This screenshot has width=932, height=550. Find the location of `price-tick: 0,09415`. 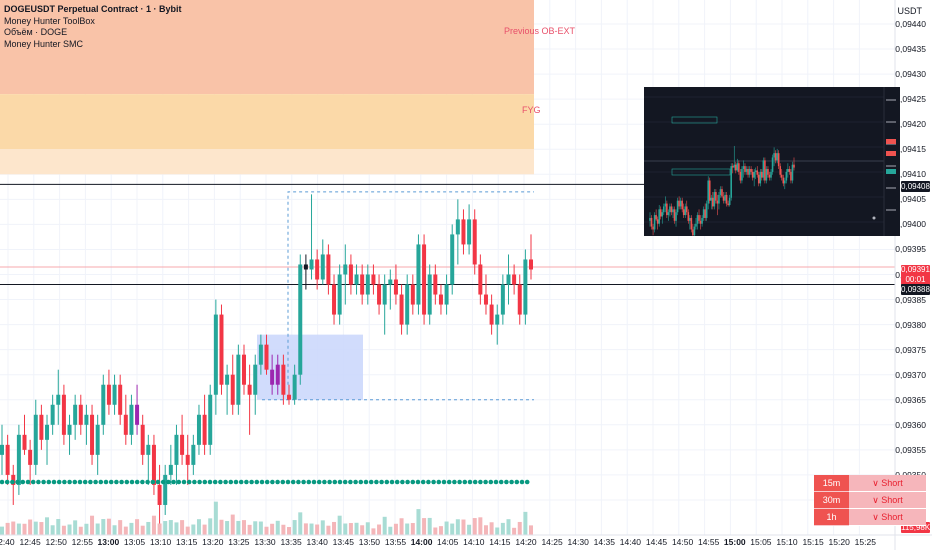

price-tick: 0,09415 is located at coordinates (910, 149).